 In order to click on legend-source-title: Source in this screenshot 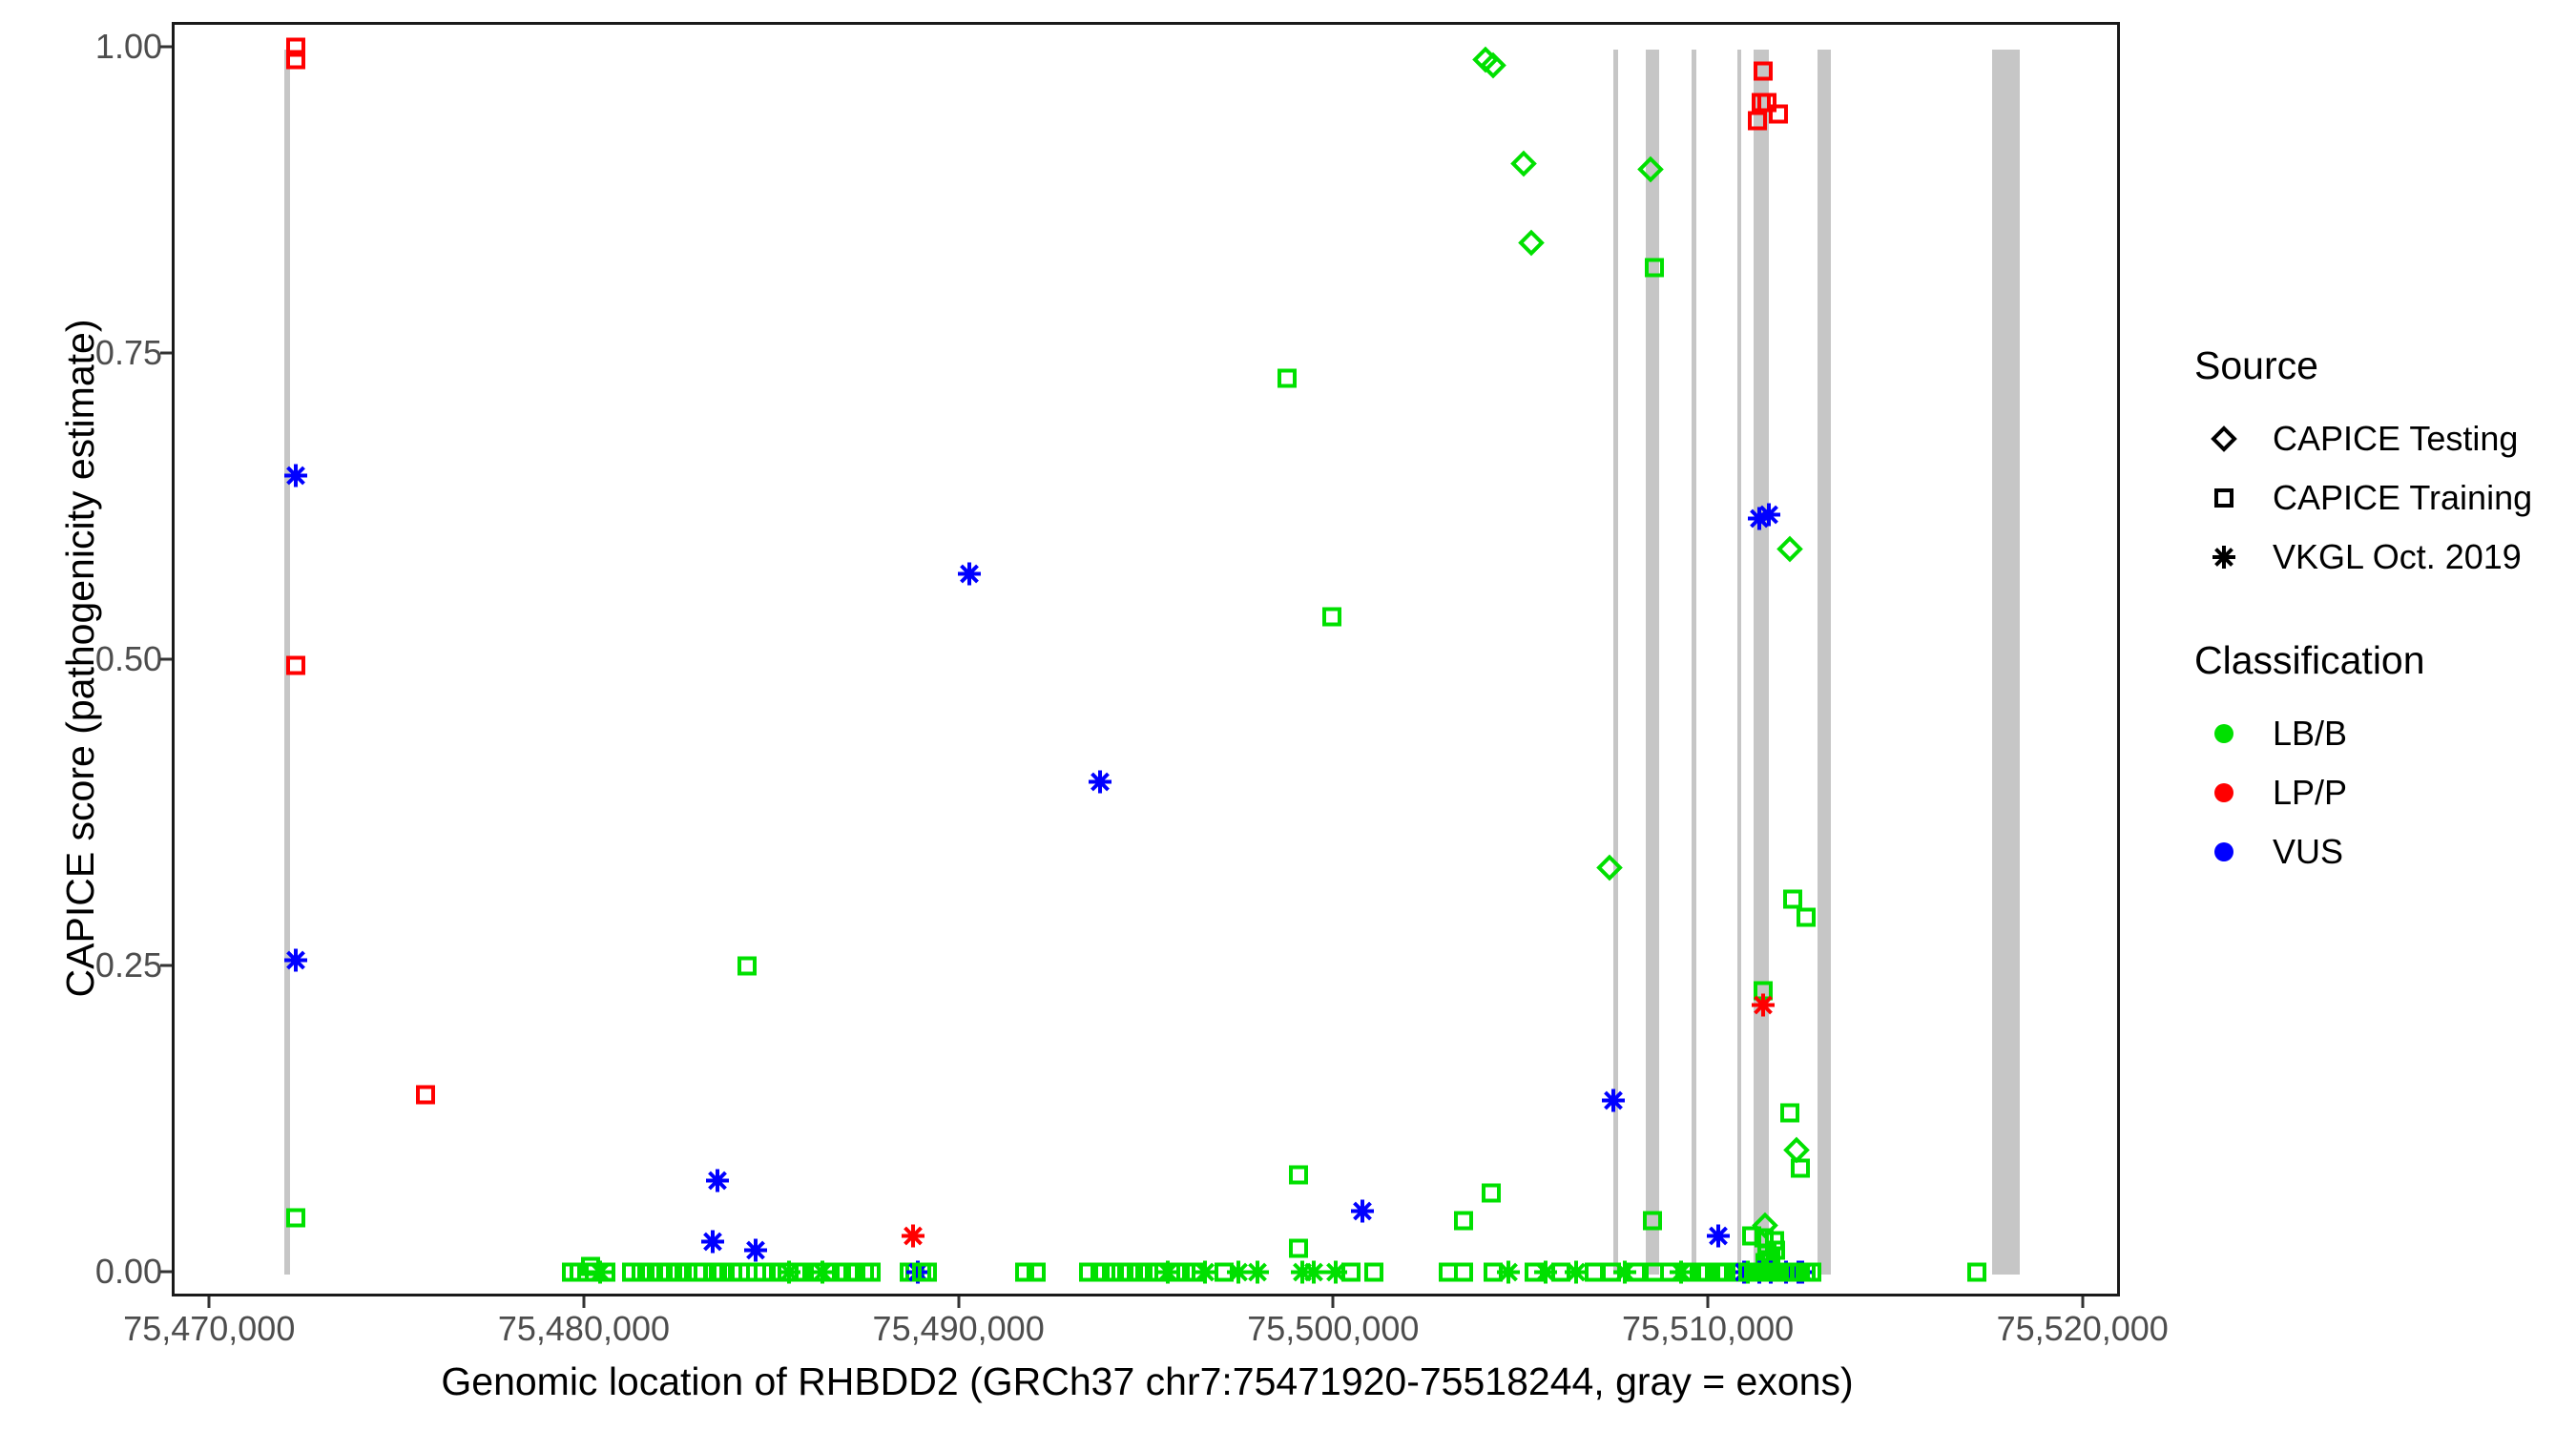, I will do `click(2256, 365)`.